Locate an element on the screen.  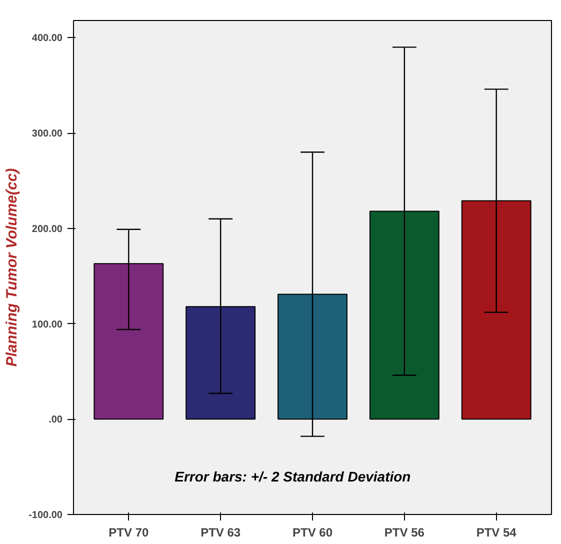
y-tick-label: 100.00 is located at coordinates (47, 324).